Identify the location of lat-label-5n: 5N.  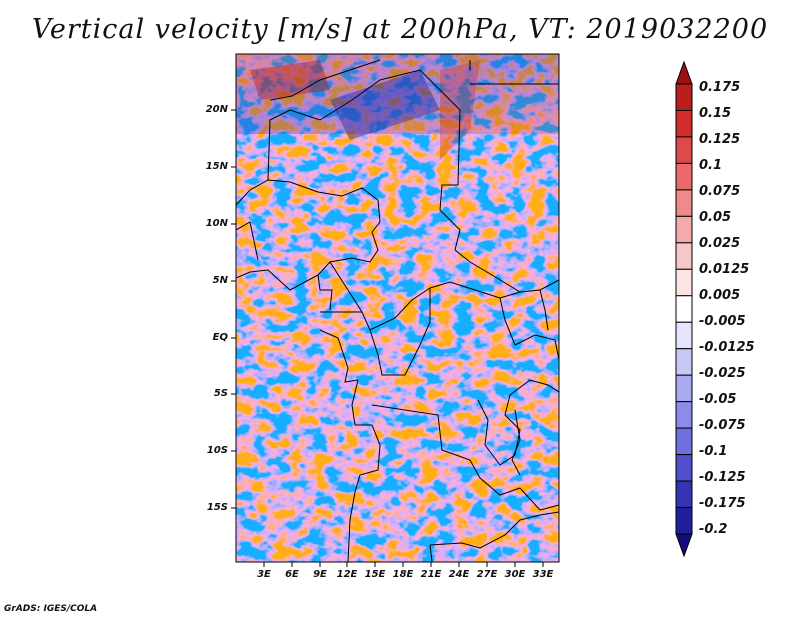
(220, 280).